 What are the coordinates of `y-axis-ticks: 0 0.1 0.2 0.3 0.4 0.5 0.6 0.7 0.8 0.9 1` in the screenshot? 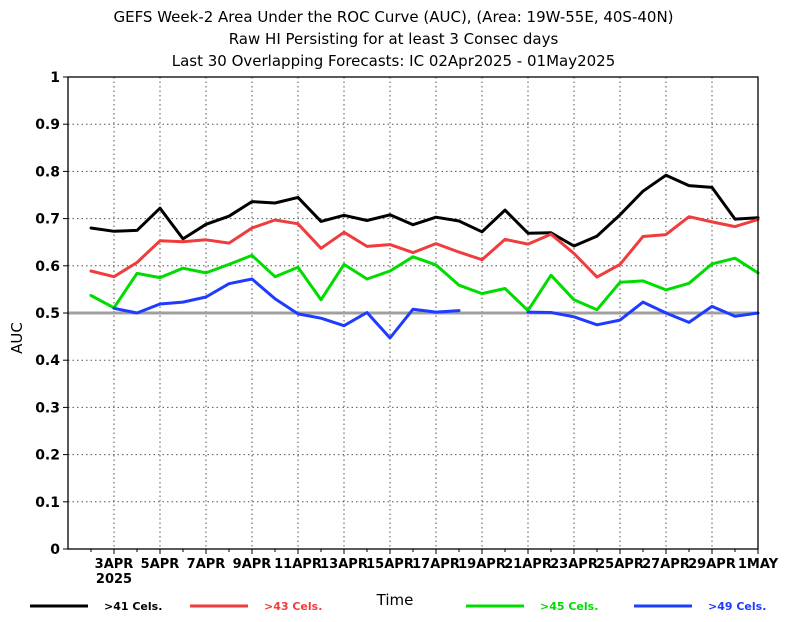 It's located at (51, 314).